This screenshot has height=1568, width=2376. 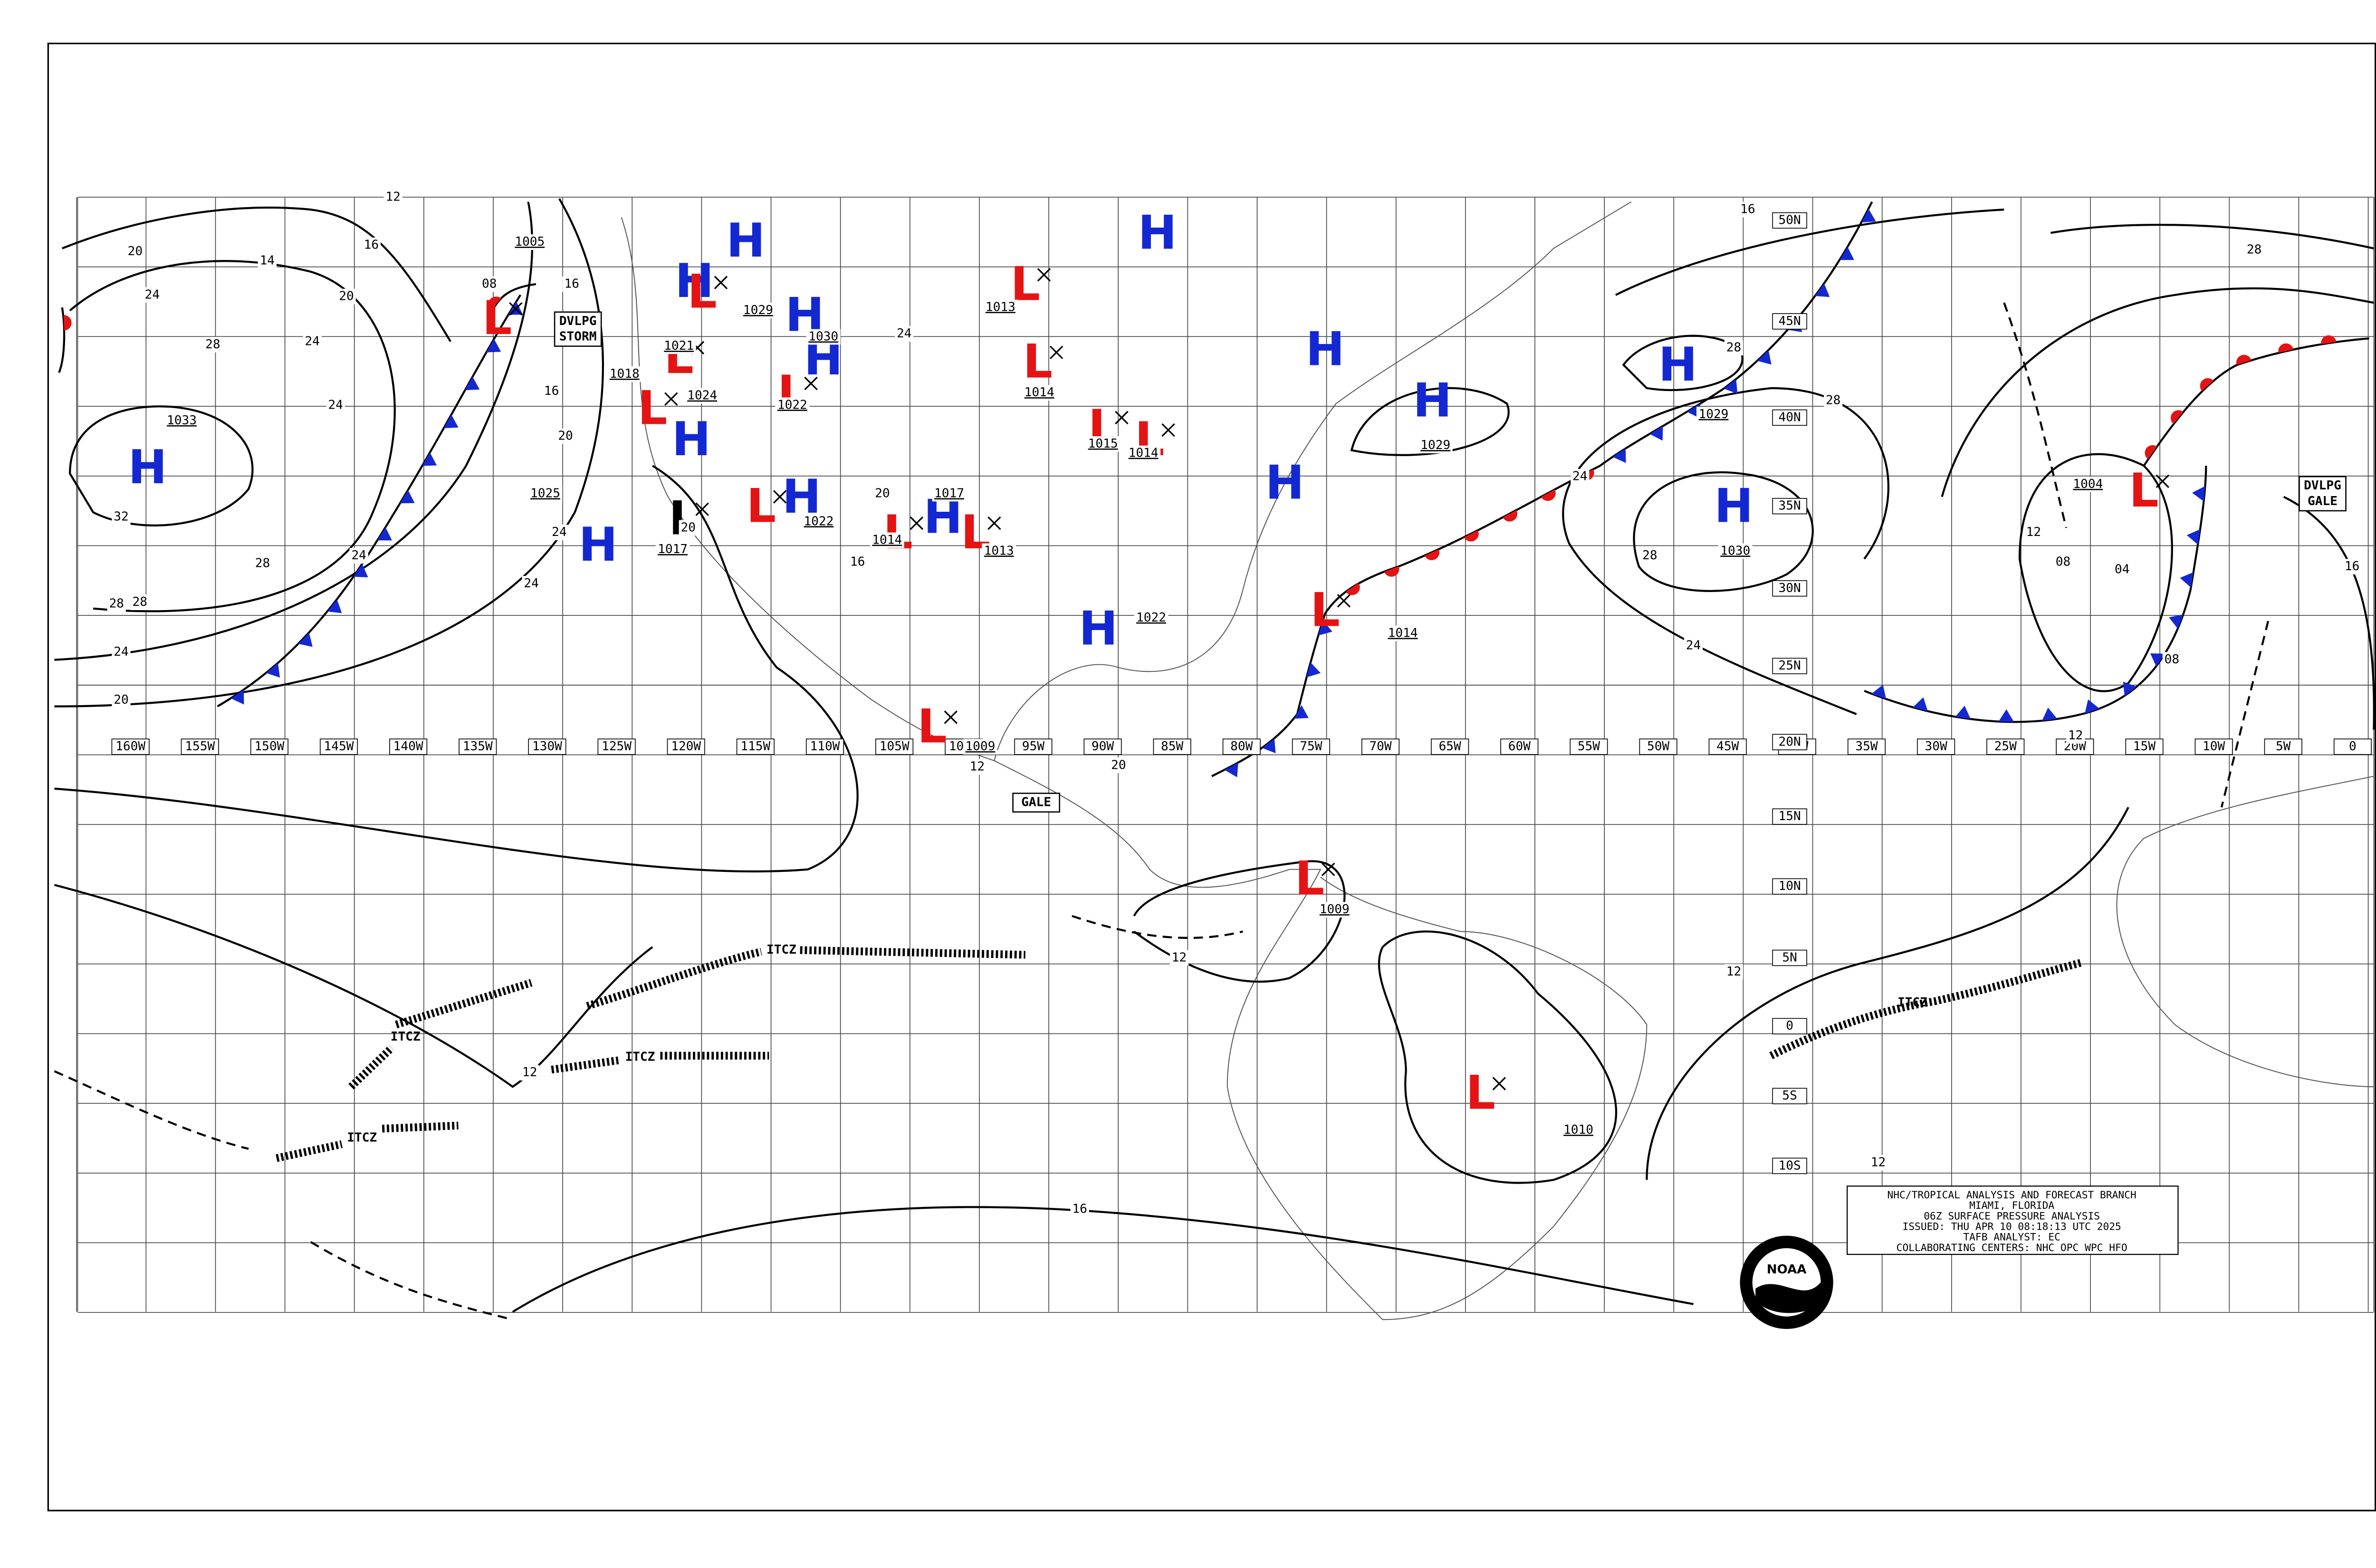 What do you see at coordinates (1578, 1130) in the screenshot?
I see `pressure-value: 1010` at bounding box center [1578, 1130].